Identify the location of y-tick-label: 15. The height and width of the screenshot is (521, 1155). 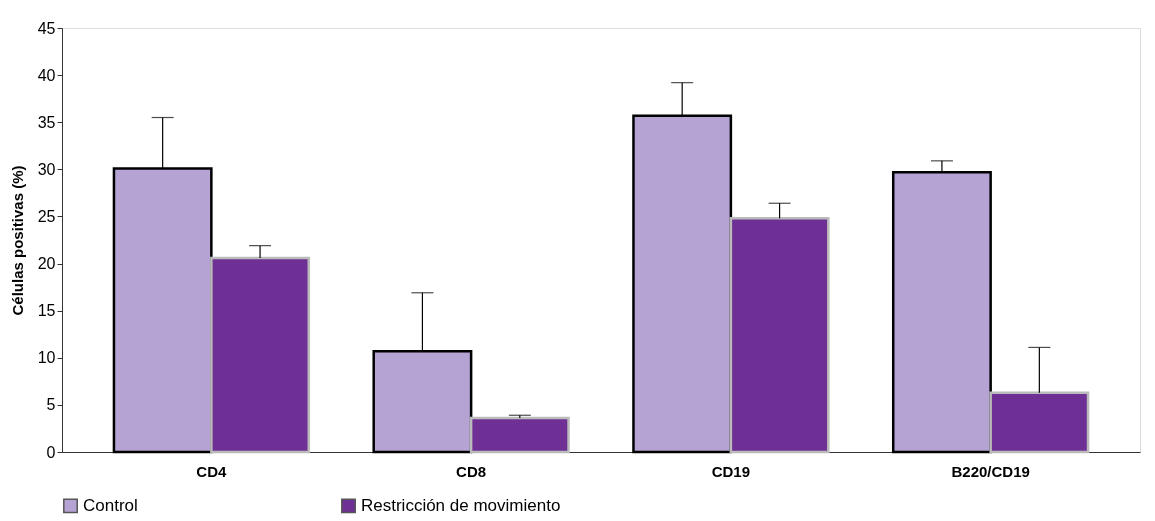
(46, 311).